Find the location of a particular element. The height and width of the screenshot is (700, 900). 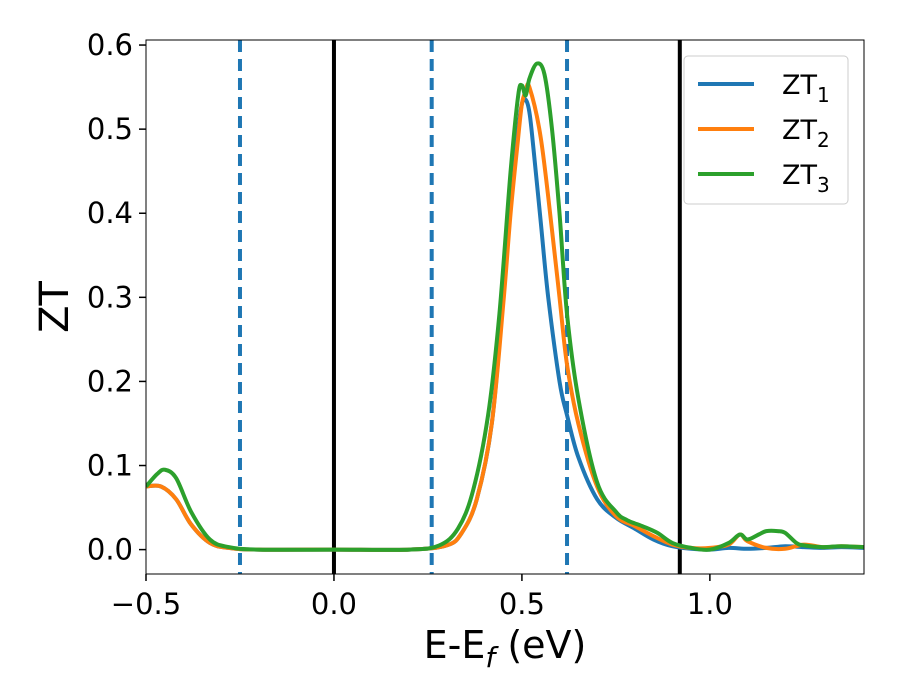

x-axis-ticks: −0.5 0.0 0.5 1.0 is located at coordinates (422, 597).